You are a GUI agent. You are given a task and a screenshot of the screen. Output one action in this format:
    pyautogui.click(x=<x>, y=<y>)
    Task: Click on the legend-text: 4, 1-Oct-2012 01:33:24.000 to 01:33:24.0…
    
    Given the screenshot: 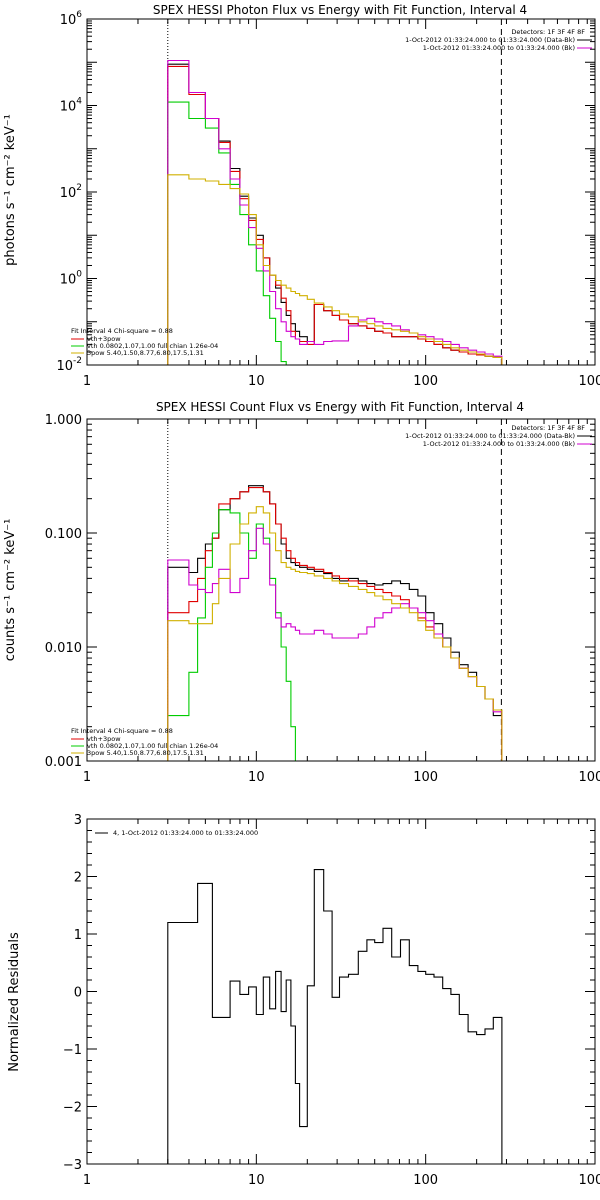 What is the action you would take?
    pyautogui.click(x=185, y=833)
    